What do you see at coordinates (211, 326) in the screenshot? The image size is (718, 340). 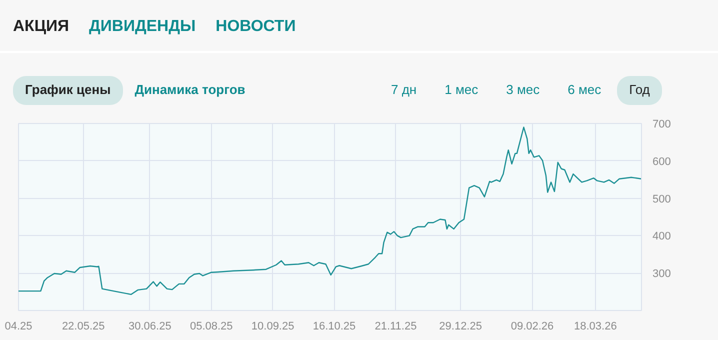 I see `x-tick-label: 05.08.25` at bounding box center [211, 326].